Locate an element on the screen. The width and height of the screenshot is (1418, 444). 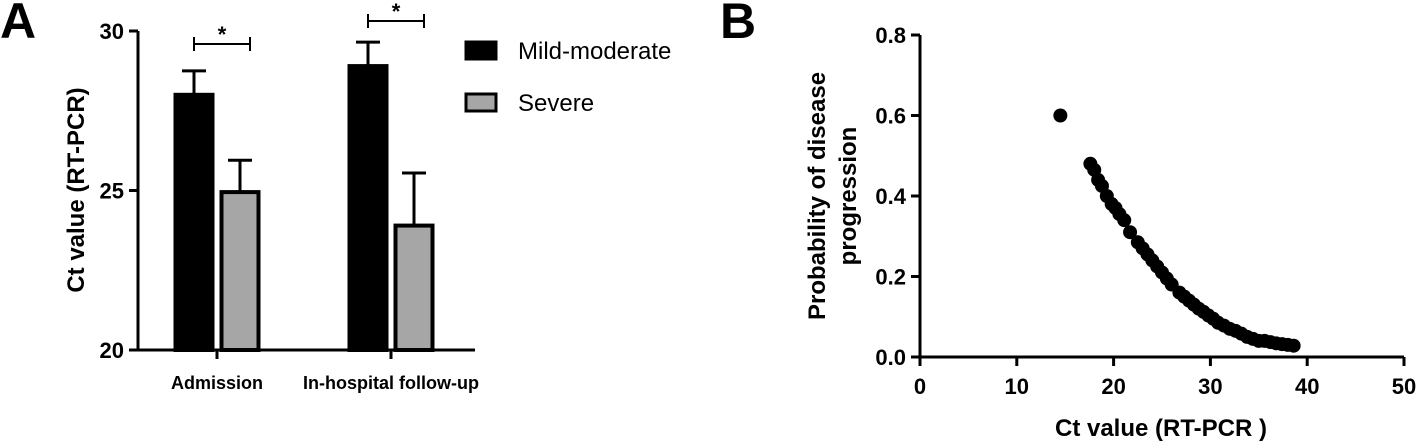
x-tick-label-b: 20 is located at coordinates (1113, 386).